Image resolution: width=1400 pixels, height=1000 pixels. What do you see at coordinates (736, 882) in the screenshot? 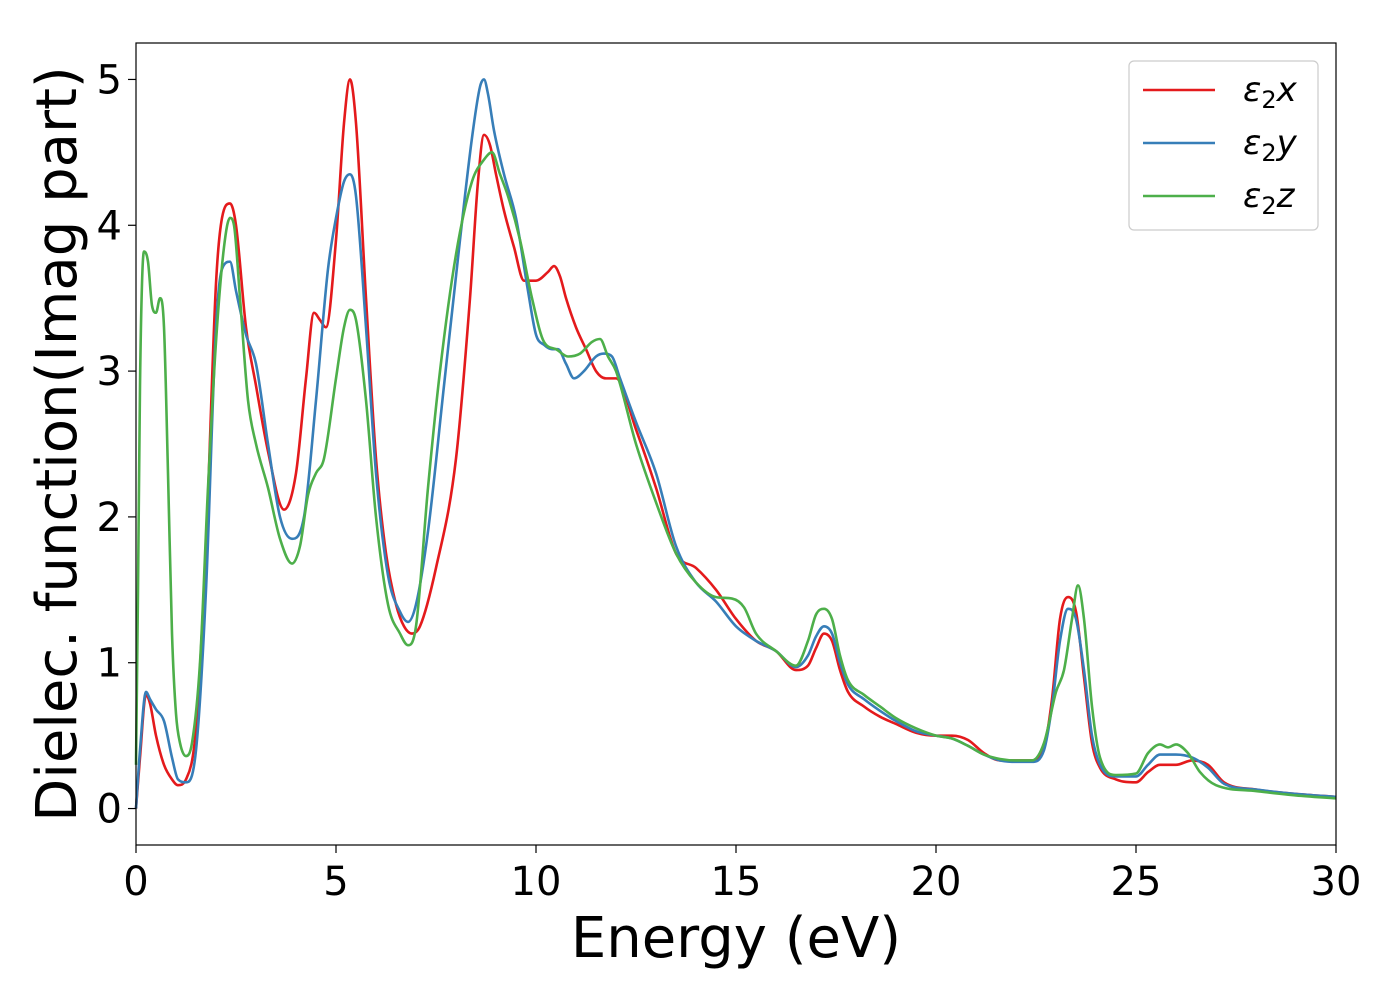
I see `x-tick-label: 15` at bounding box center [736, 882].